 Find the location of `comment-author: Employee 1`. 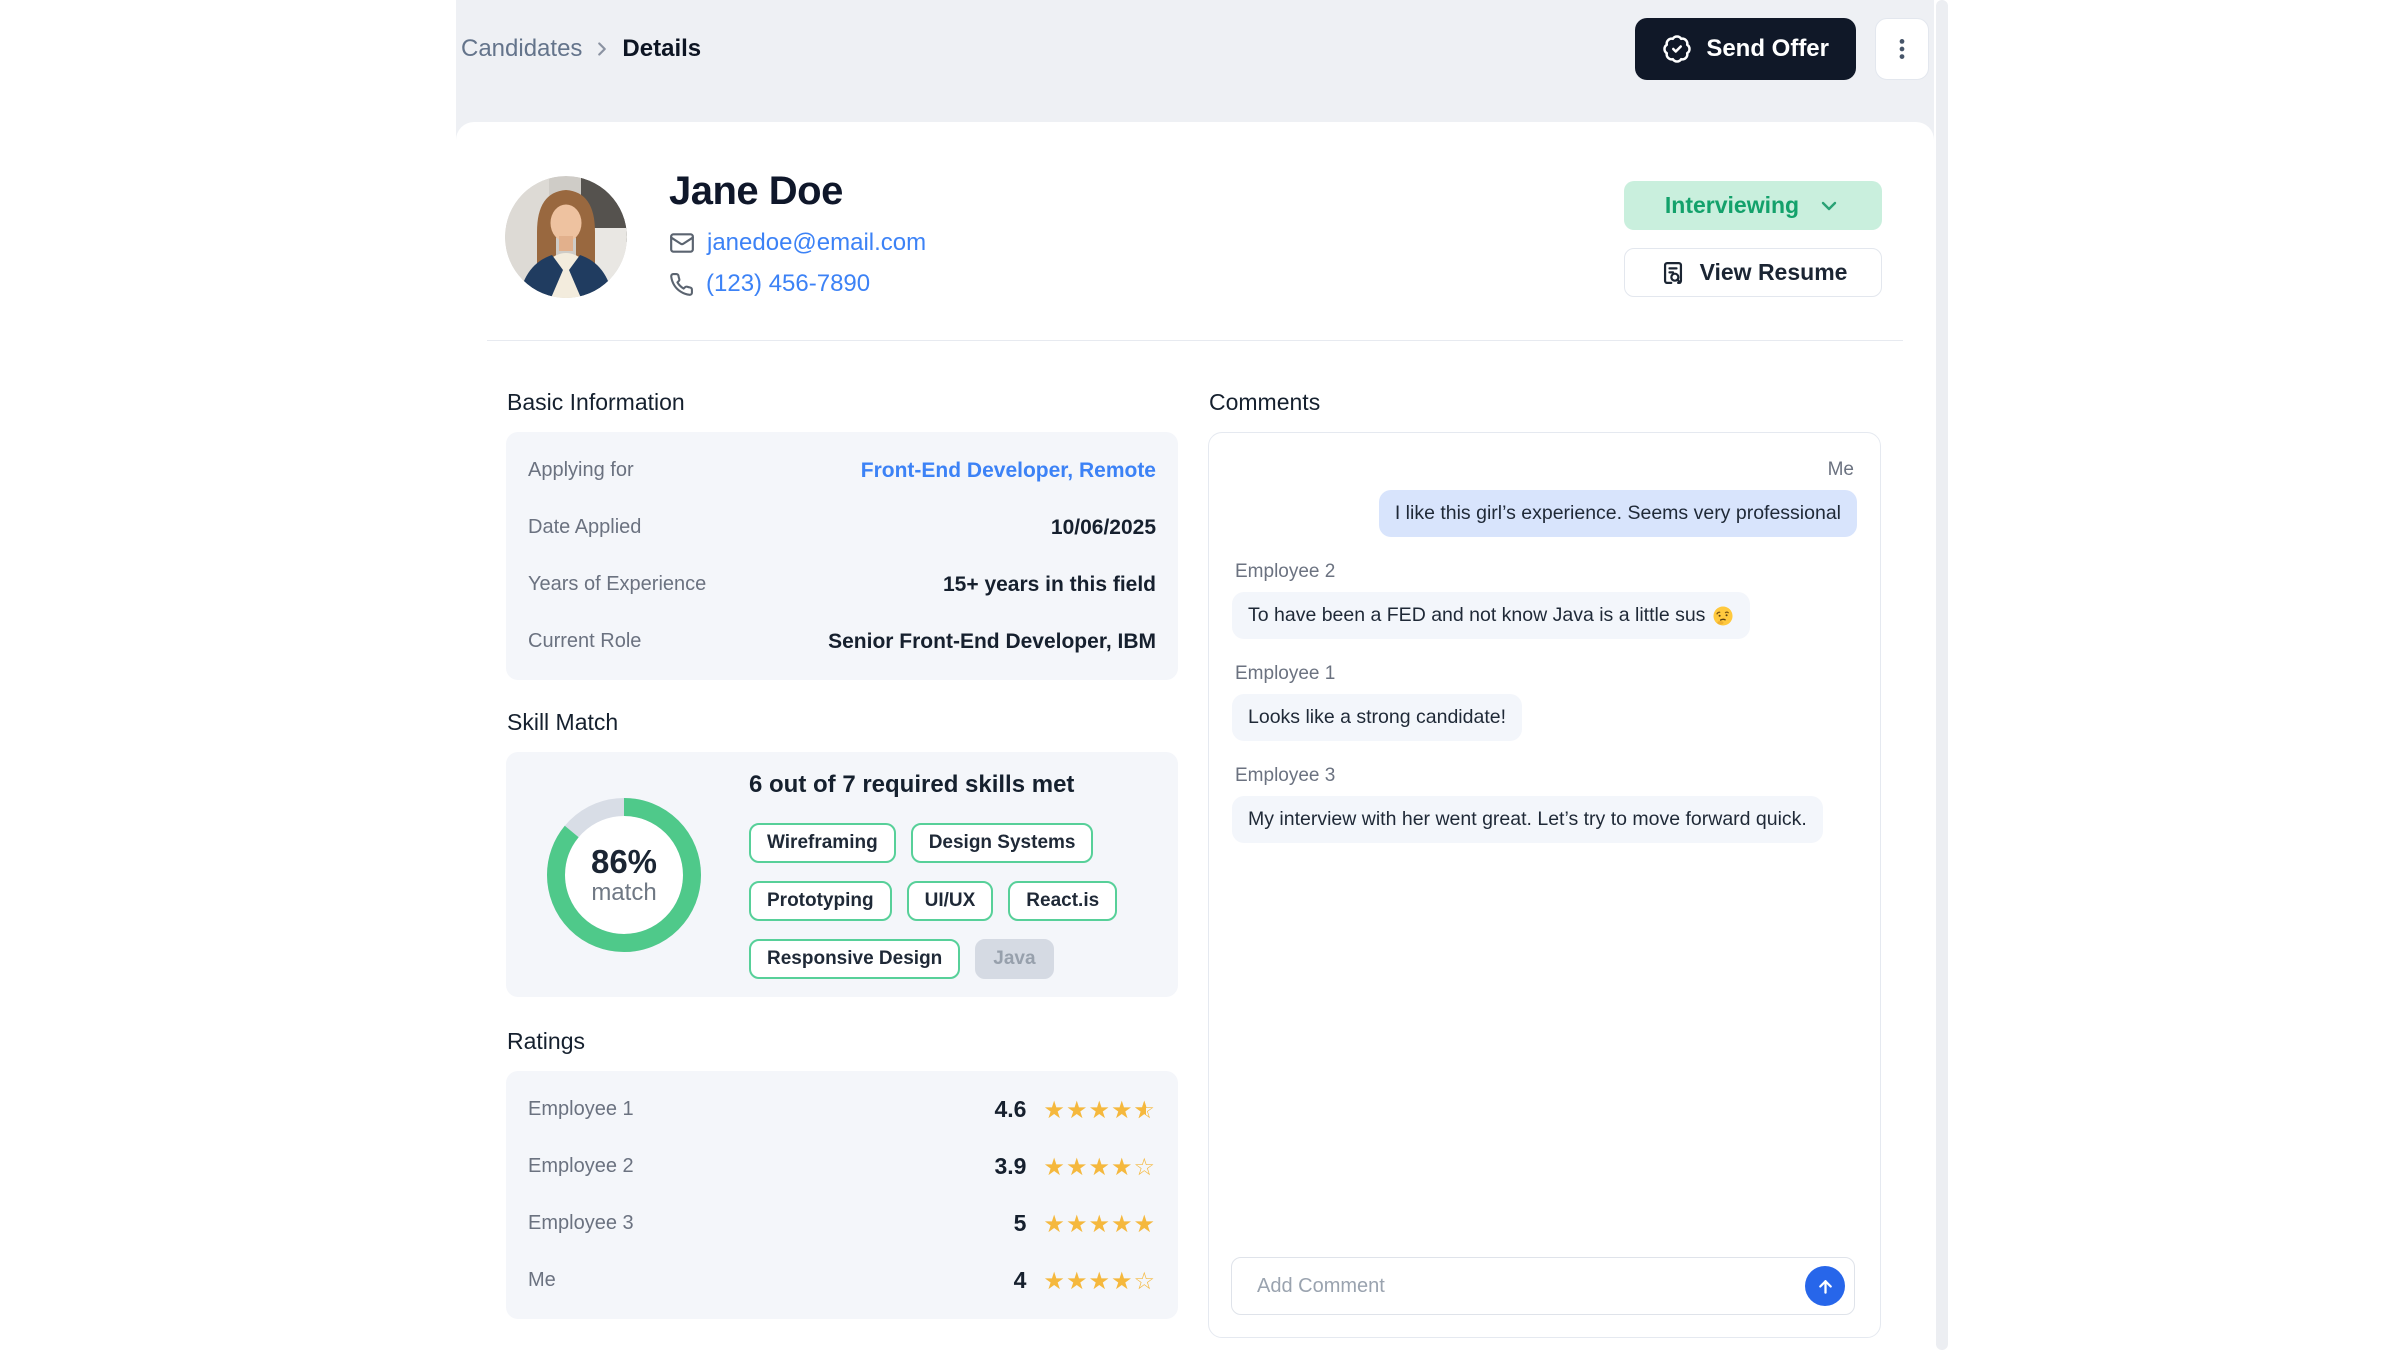

comment-author: Employee 1 is located at coordinates (1285, 673).